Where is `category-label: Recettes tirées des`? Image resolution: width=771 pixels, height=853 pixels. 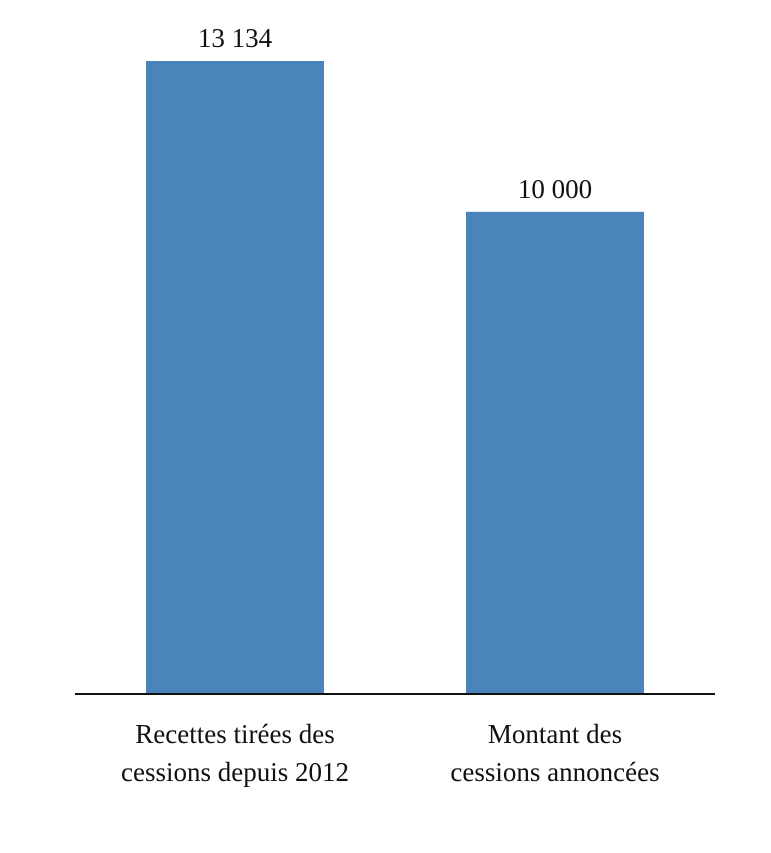
category-label: Recettes tirées des is located at coordinates (234, 734).